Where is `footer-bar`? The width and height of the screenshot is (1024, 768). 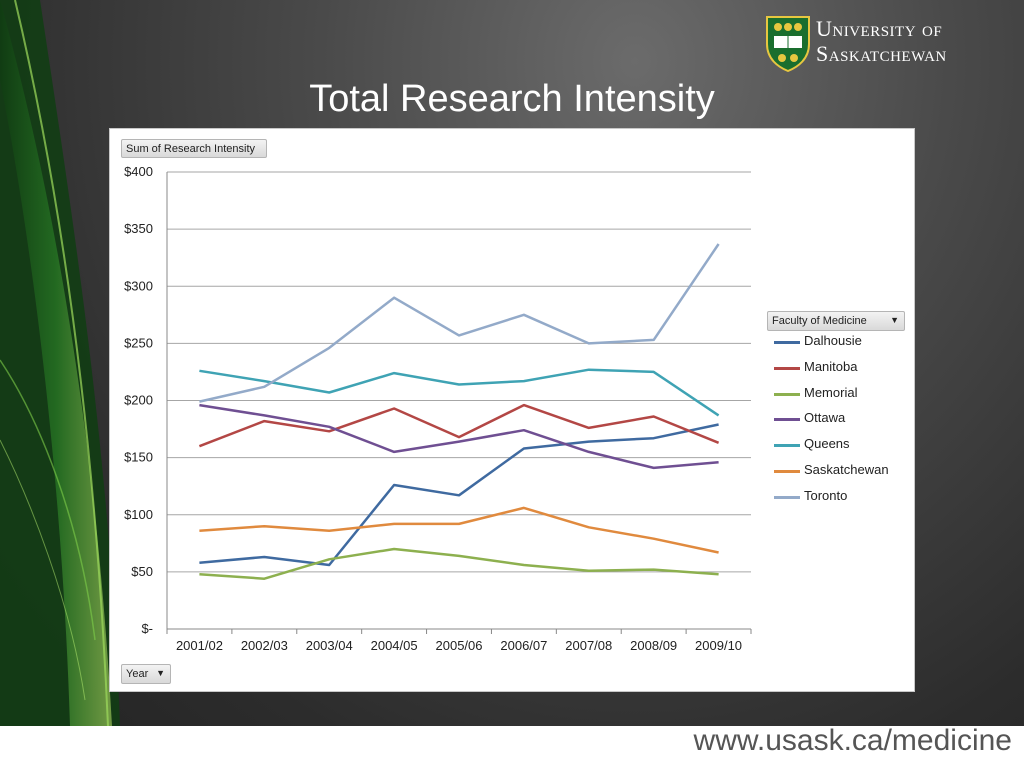 footer-bar is located at coordinates (512, 747).